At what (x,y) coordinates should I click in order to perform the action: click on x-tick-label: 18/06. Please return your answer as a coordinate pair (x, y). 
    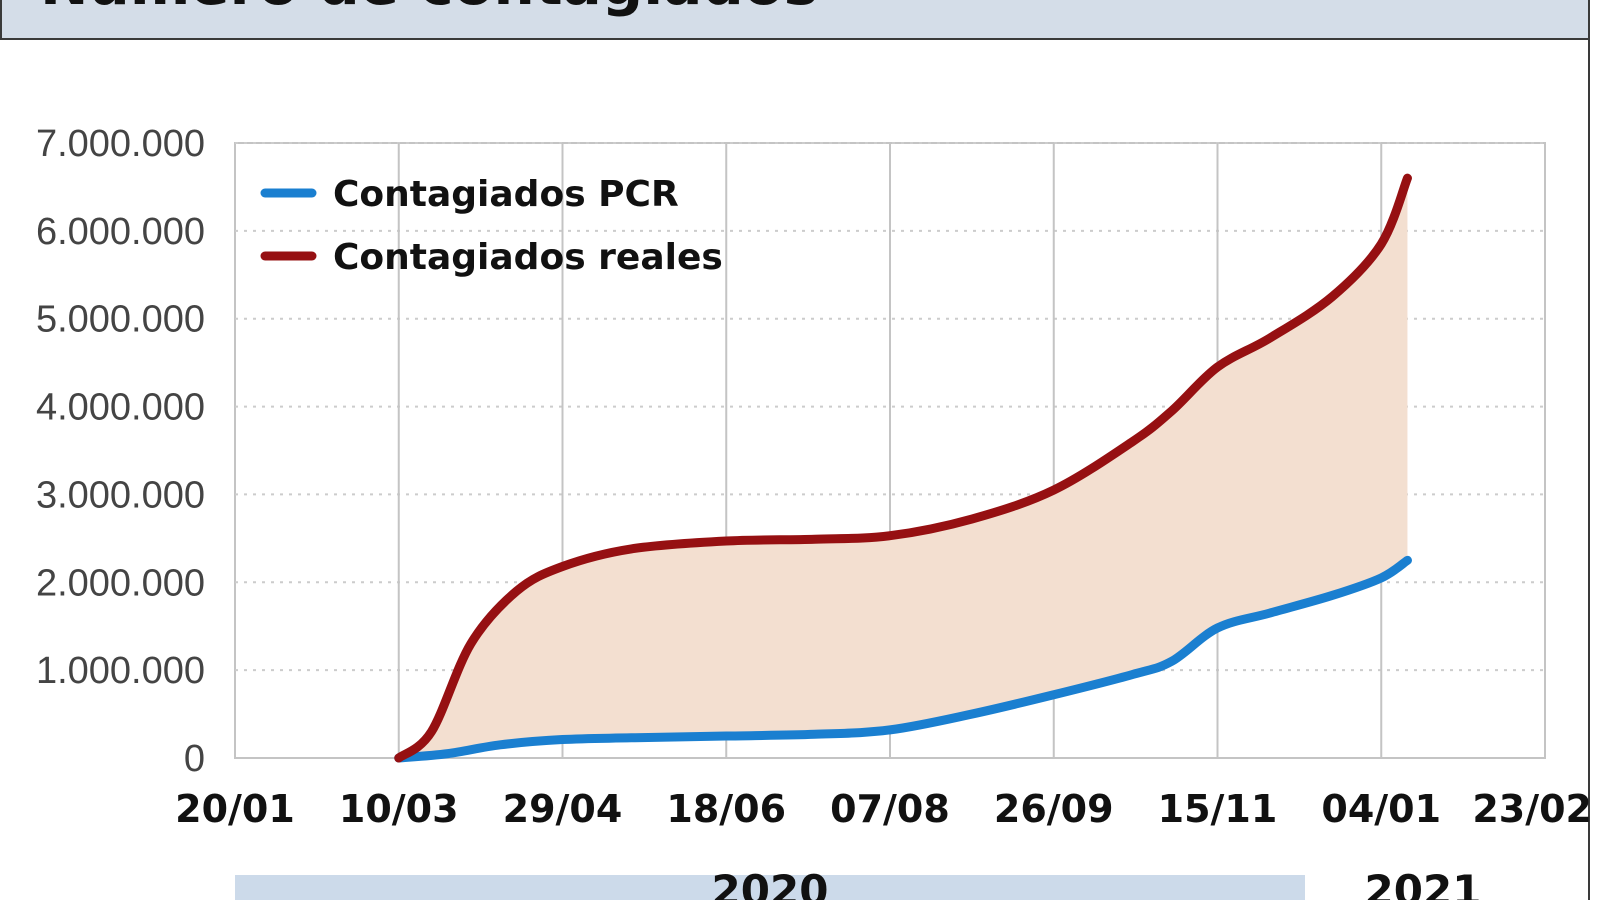
    Looking at the image, I should click on (726, 809).